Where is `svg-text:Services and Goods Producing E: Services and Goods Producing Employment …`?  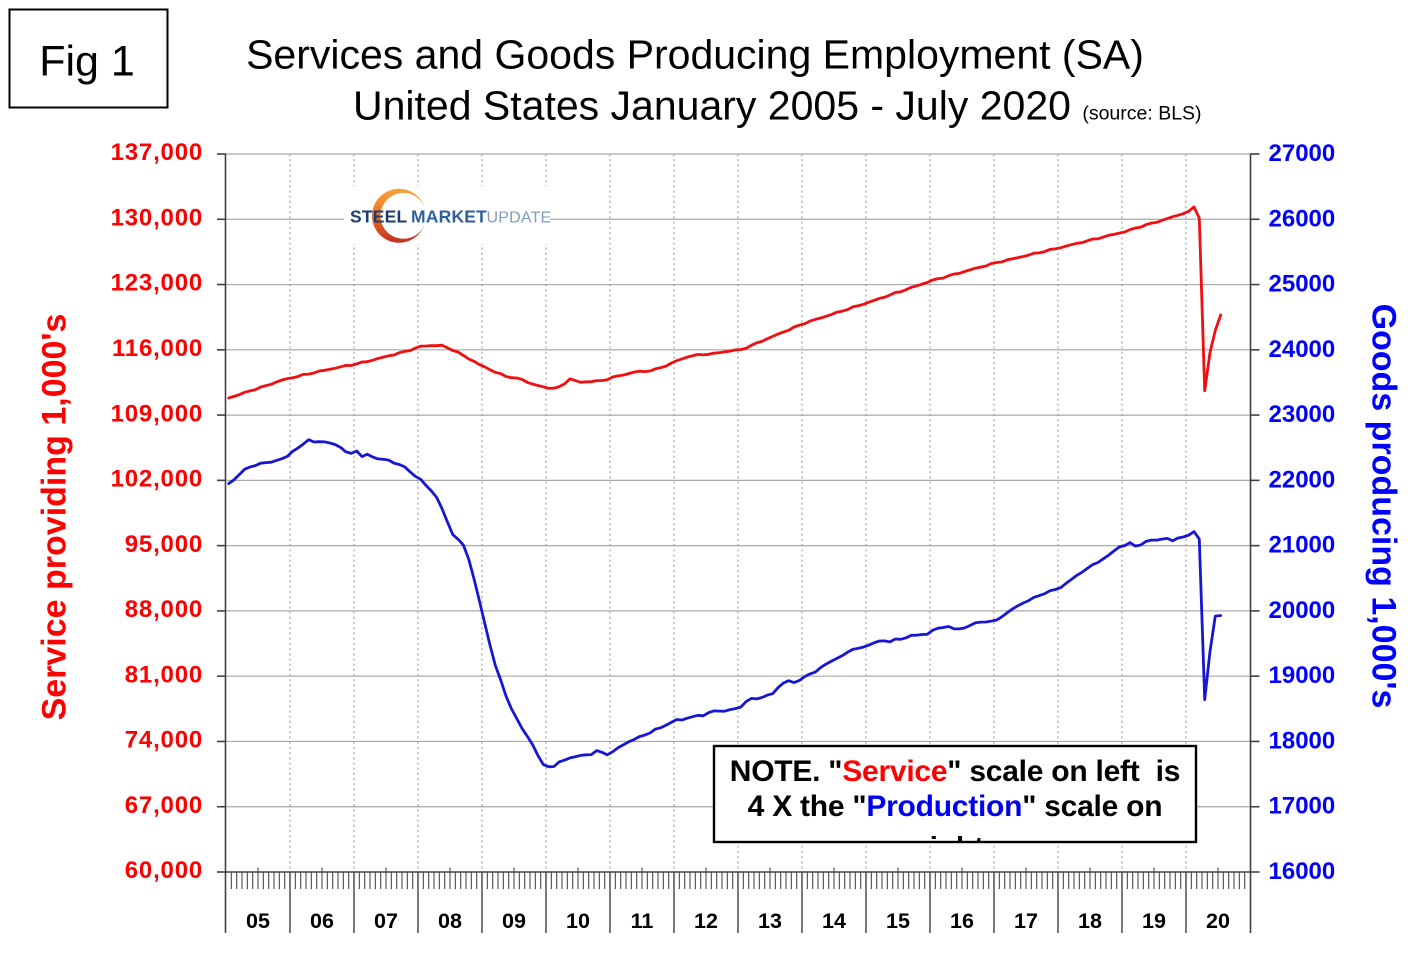
svg-text:Services and Goods Producing E: Services and Goods Producing Employment … is located at coordinates (695, 55).